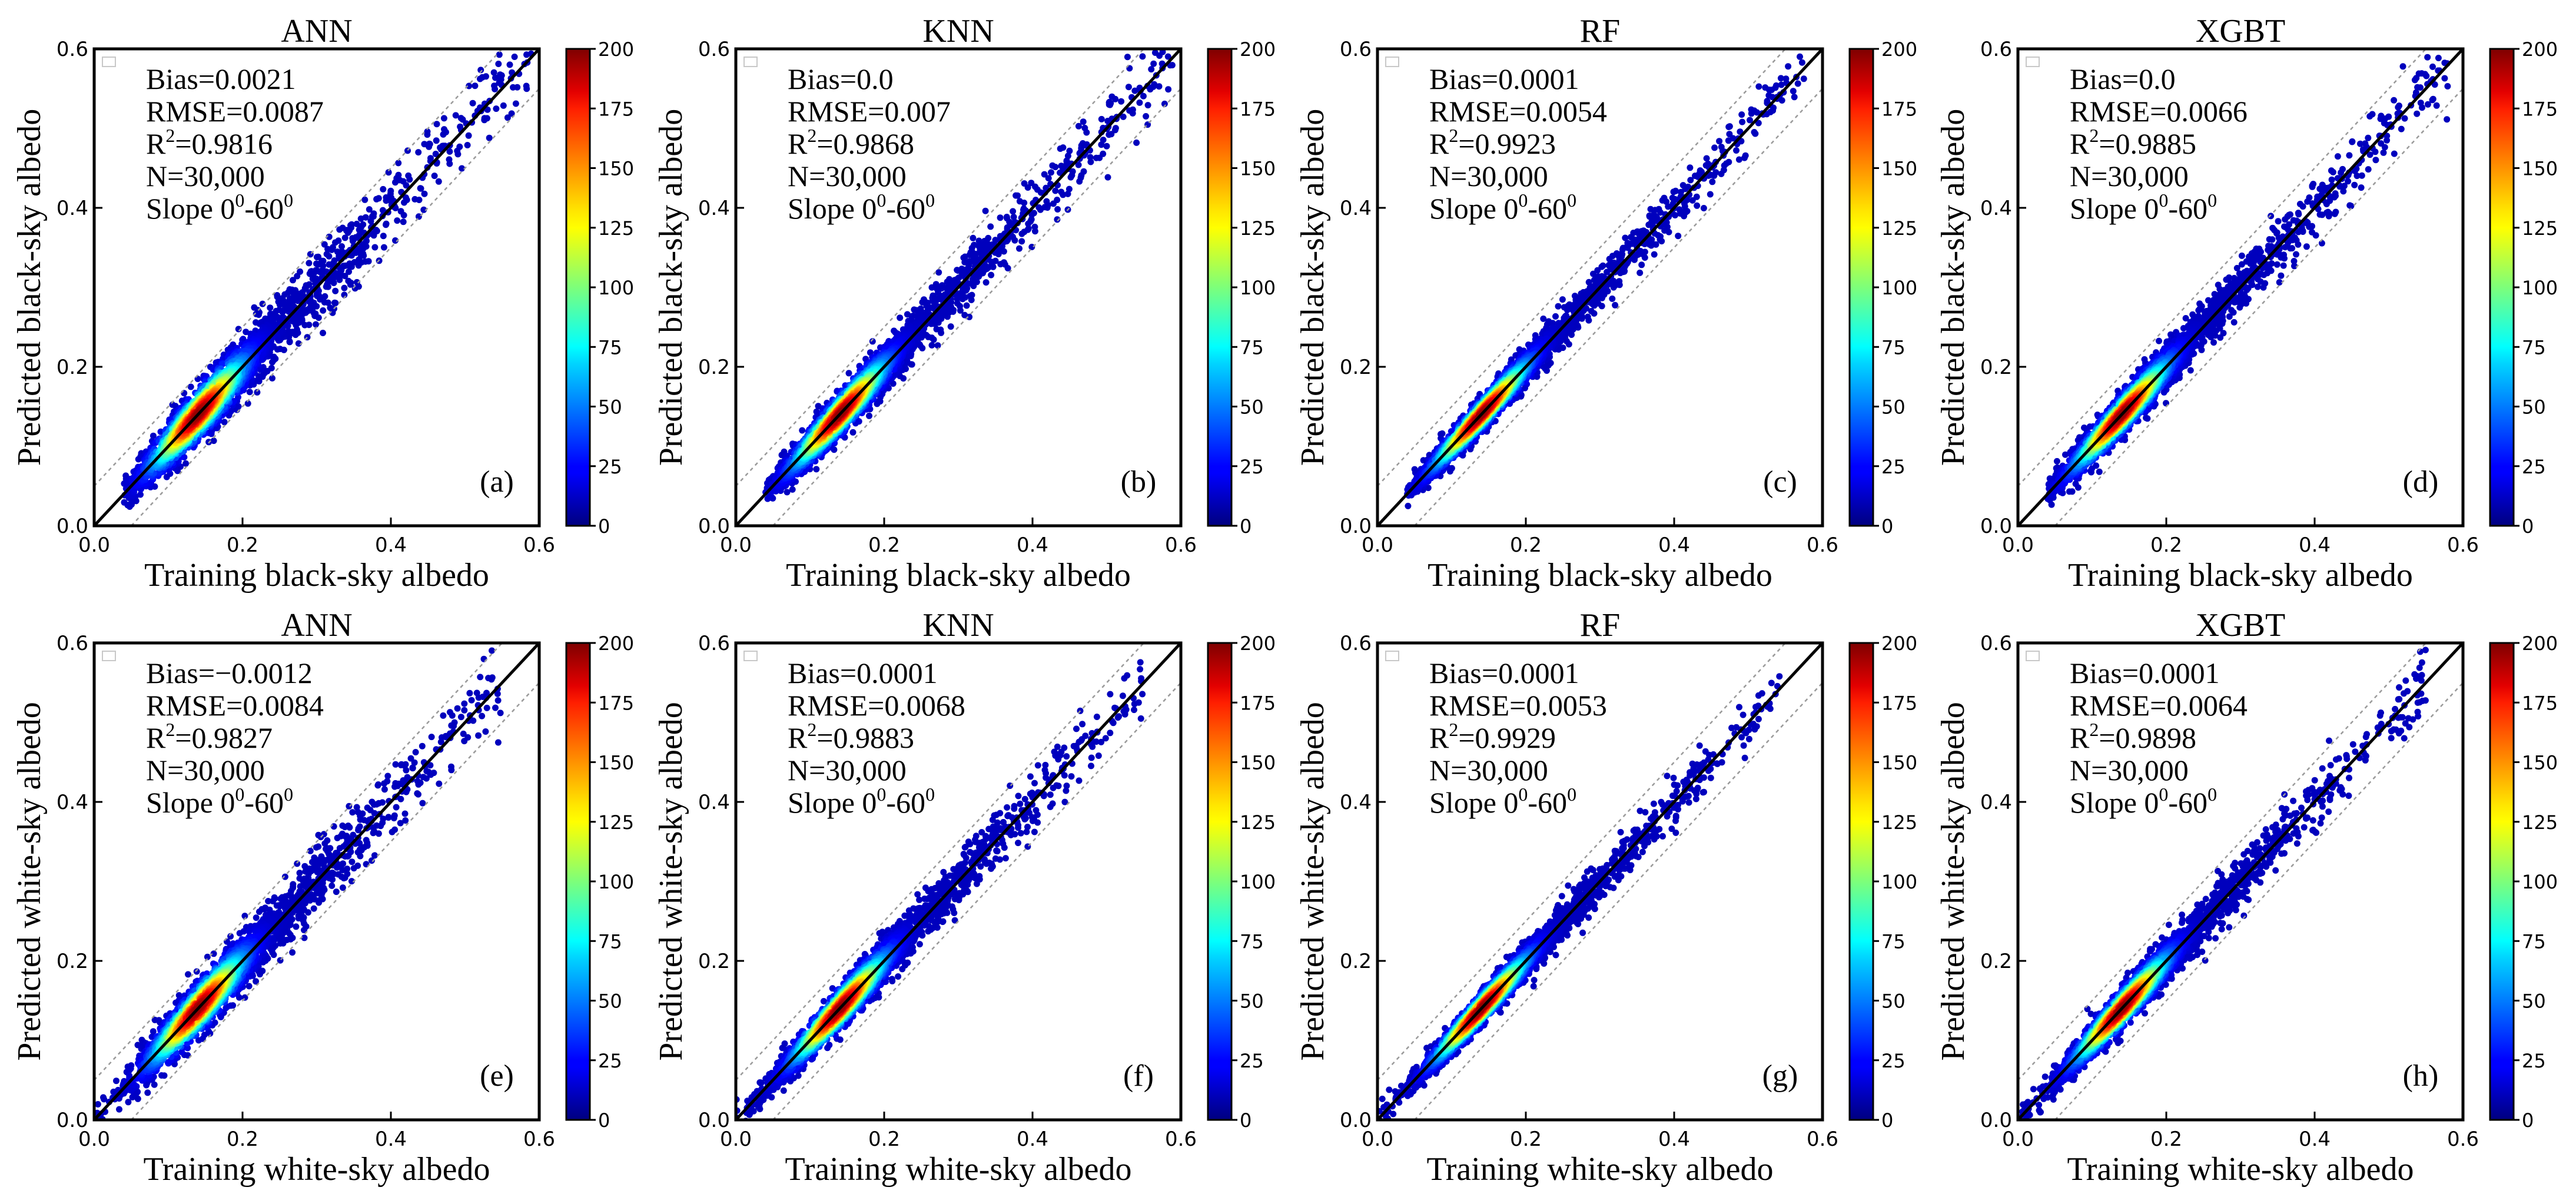  Describe the element at coordinates (391, 545) in the screenshot. I see `x-tick-label: 0.4` at that location.